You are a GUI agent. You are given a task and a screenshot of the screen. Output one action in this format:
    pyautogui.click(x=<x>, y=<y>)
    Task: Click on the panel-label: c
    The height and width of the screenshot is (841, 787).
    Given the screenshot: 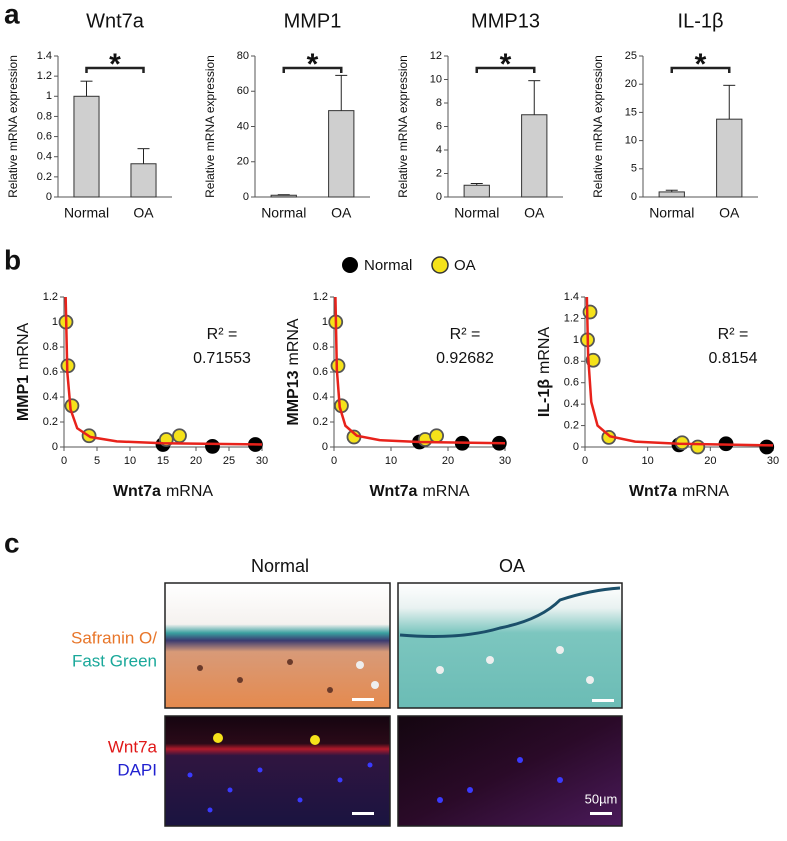 What is the action you would take?
    pyautogui.click(x=12, y=542)
    